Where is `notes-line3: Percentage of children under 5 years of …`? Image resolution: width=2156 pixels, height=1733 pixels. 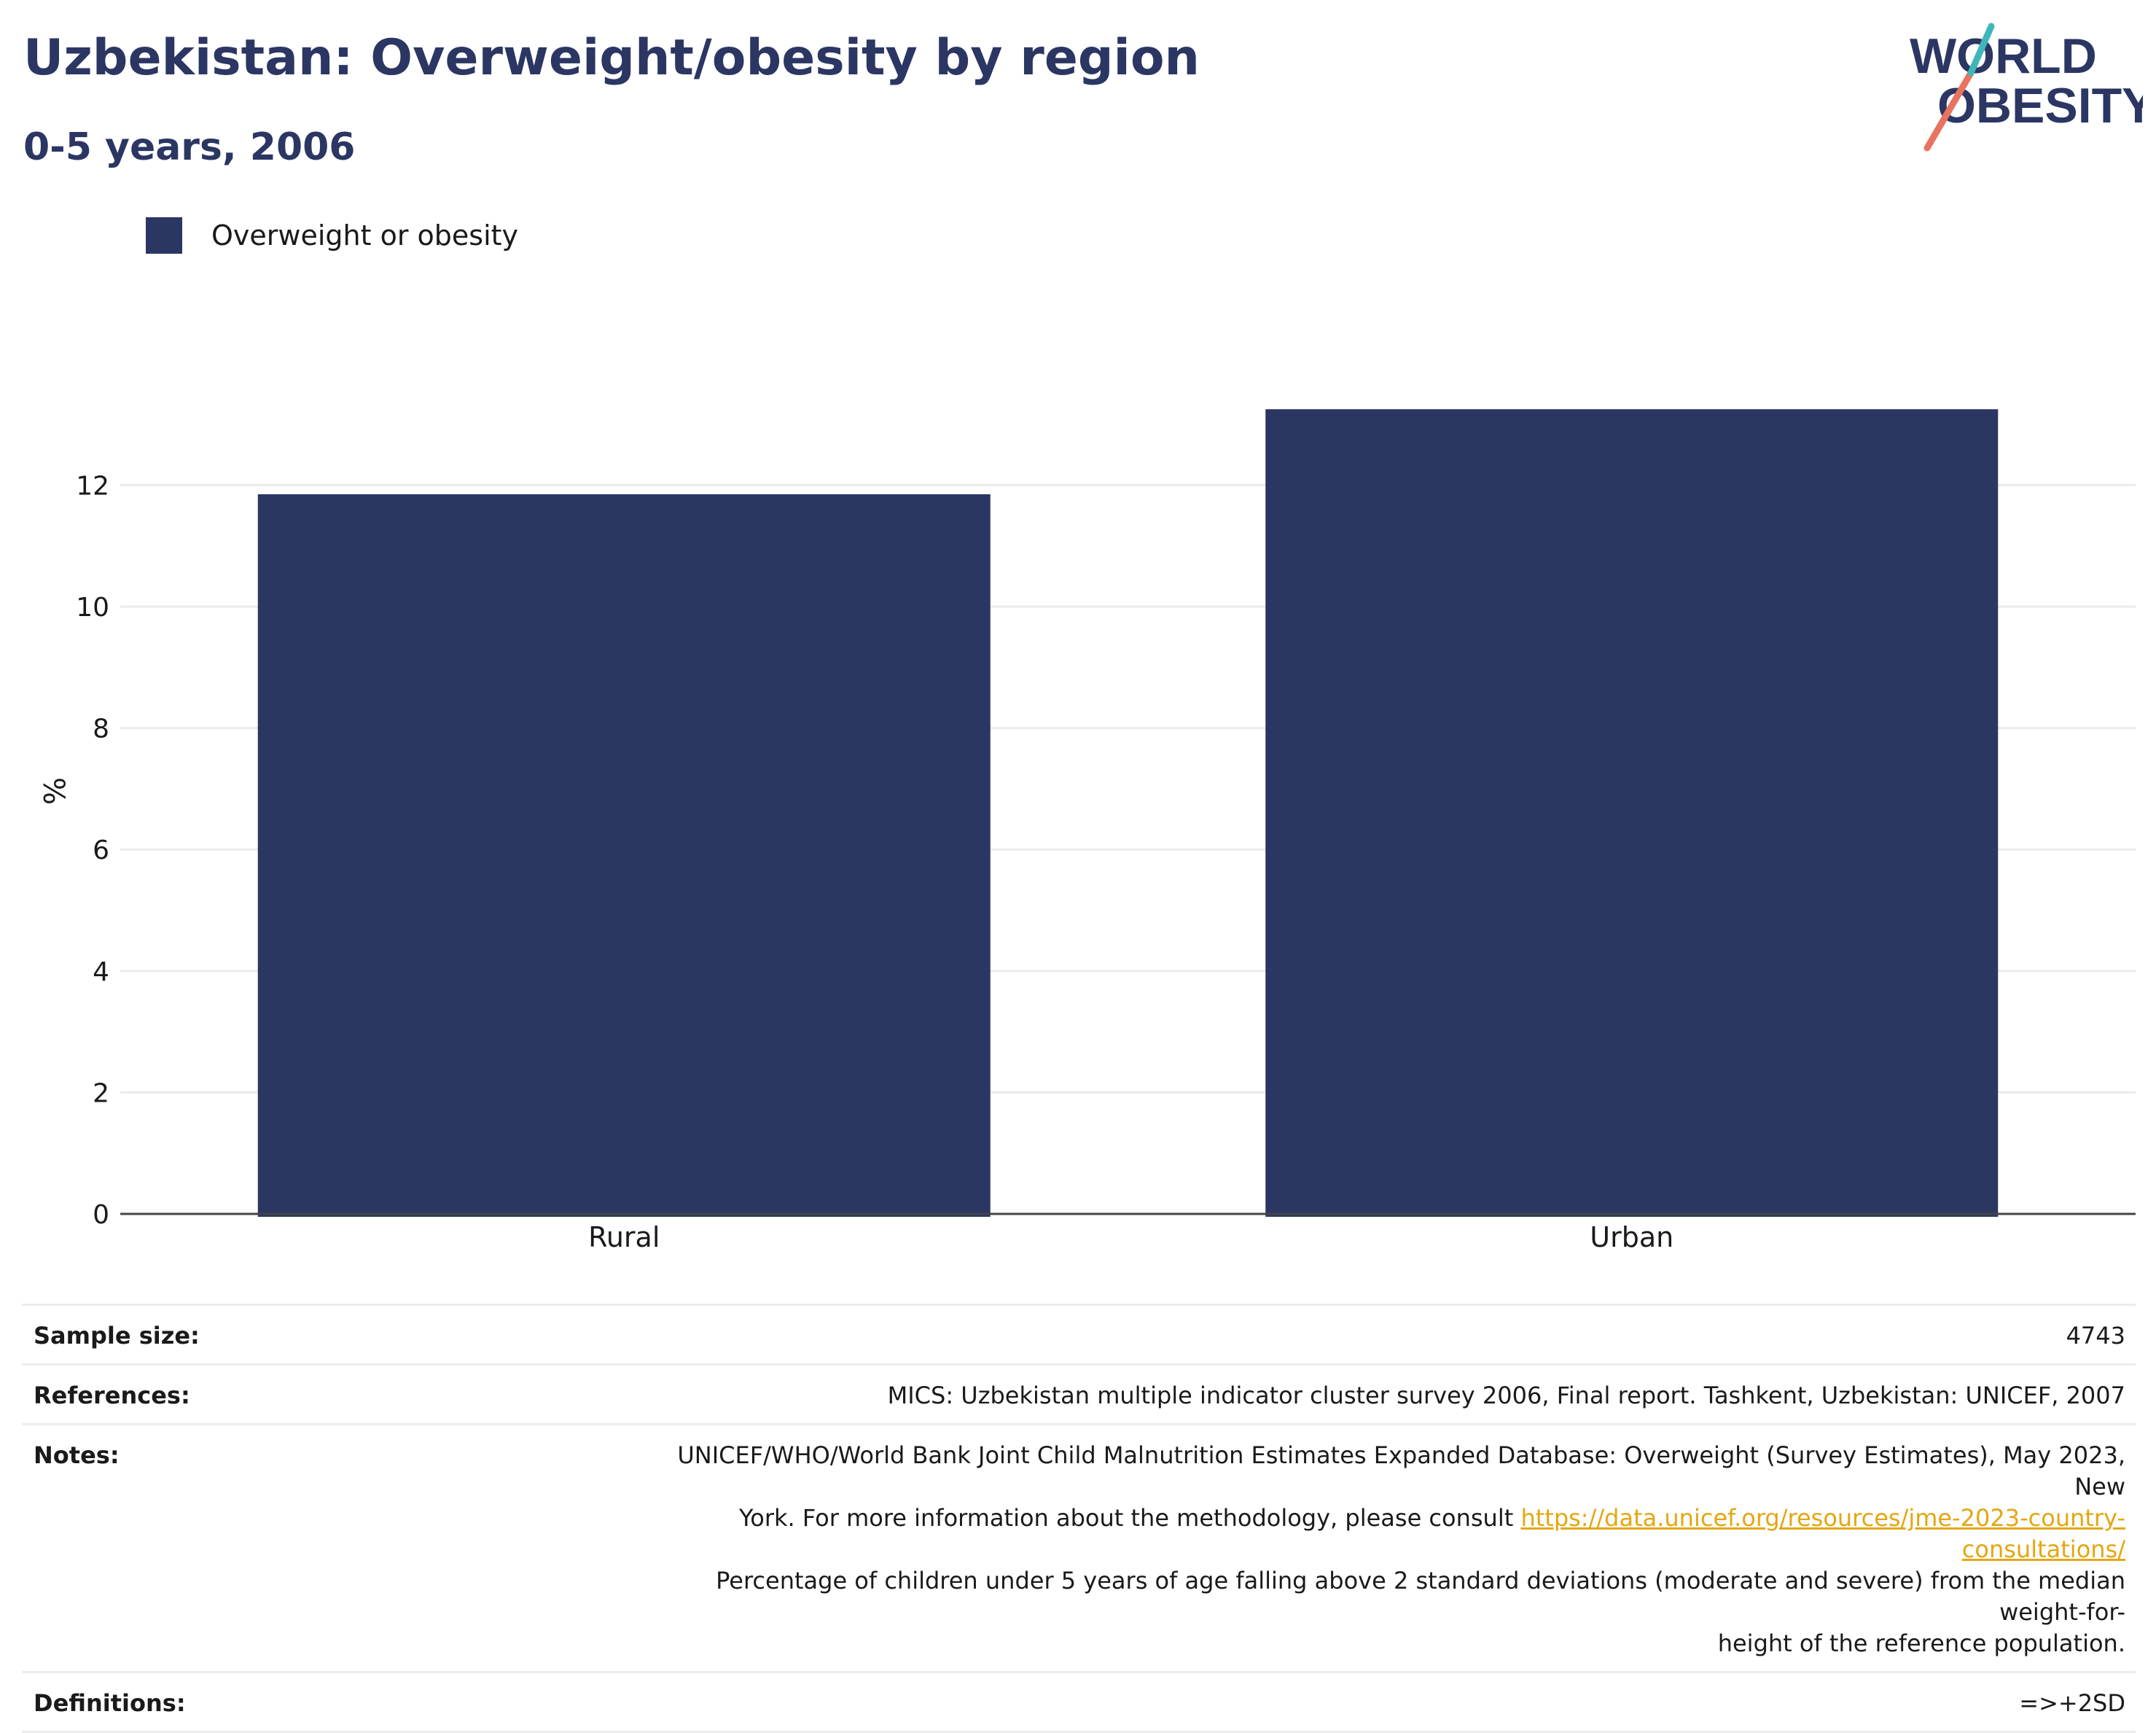 notes-line3: Percentage of children under 5 years of … is located at coordinates (1421, 1596).